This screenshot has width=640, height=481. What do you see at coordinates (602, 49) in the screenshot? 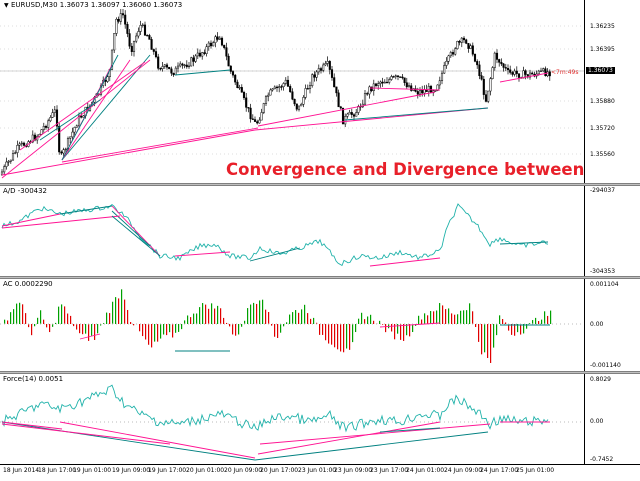
I see `price-tick: 1.36395` at bounding box center [602, 49].